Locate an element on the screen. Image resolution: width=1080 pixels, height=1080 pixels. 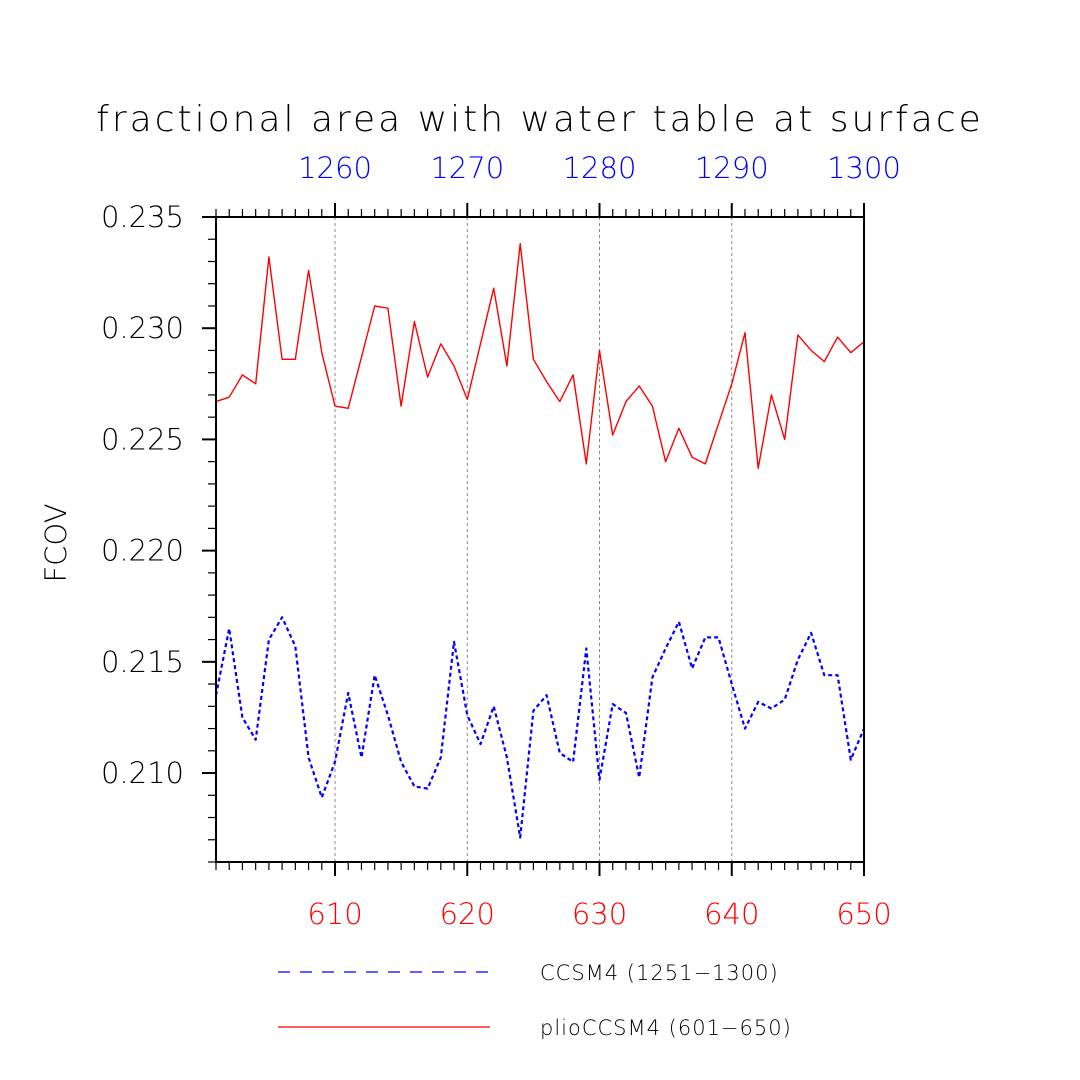
y-axis: 0.210 0.215 0.220 0.225 0.230 0.235 is located at coordinates (158, 531).